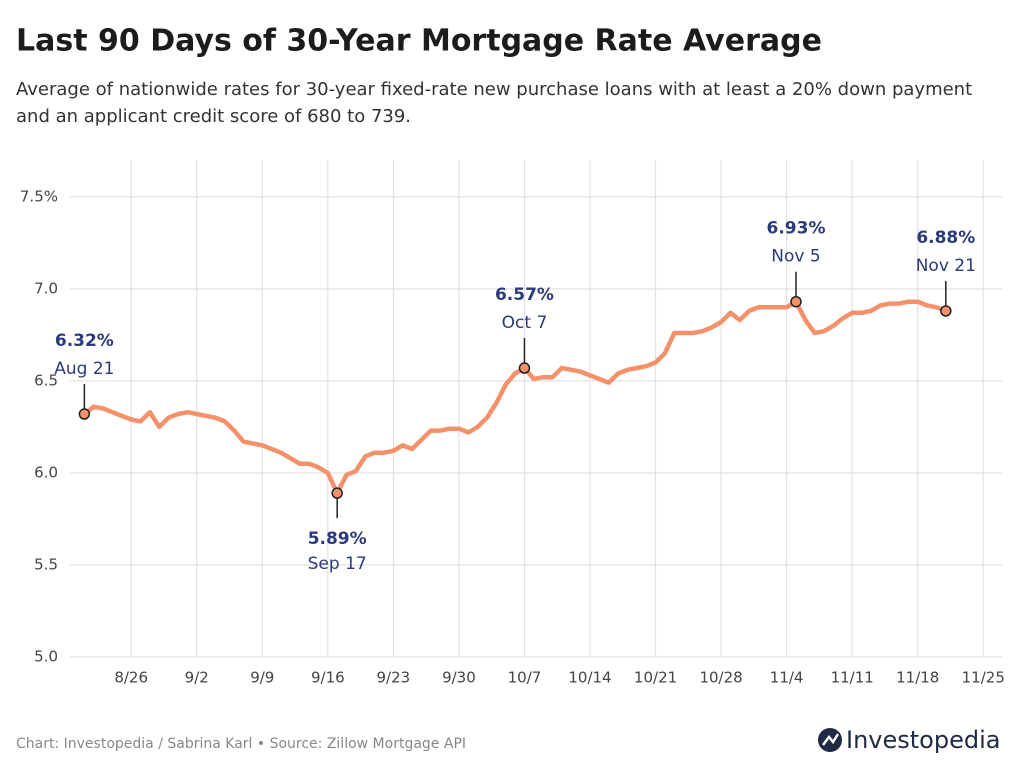 The image size is (1024, 776). I want to click on annotation-value: 6.32%, so click(84, 341).